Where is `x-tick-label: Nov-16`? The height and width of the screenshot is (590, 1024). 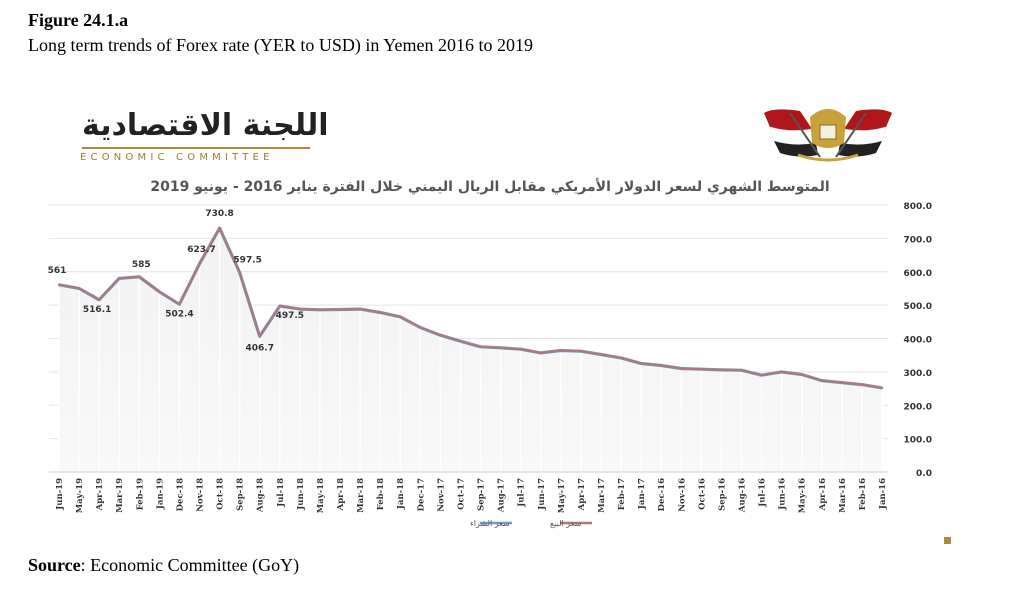 x-tick-label: Nov-16 is located at coordinates (682, 495).